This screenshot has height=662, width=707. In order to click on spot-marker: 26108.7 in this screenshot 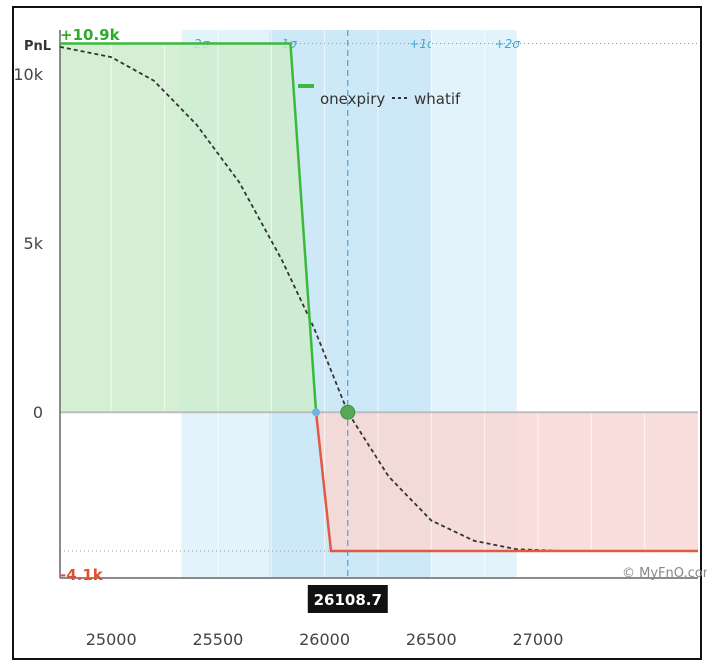, I will do `click(347, 321)`.